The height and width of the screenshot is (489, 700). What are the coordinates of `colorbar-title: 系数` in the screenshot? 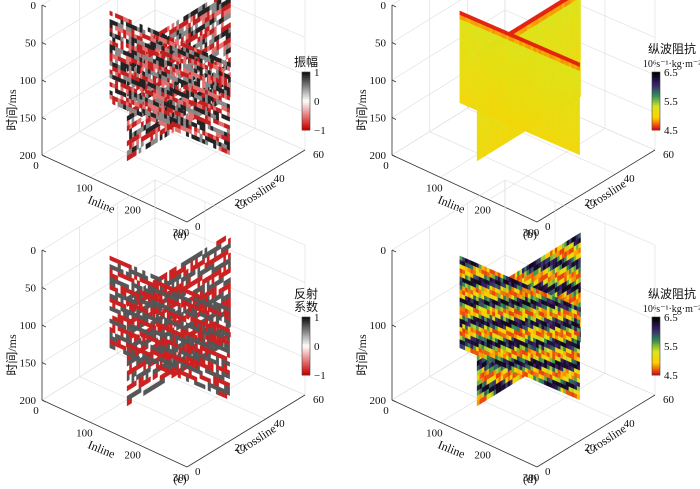 It's located at (306, 306).